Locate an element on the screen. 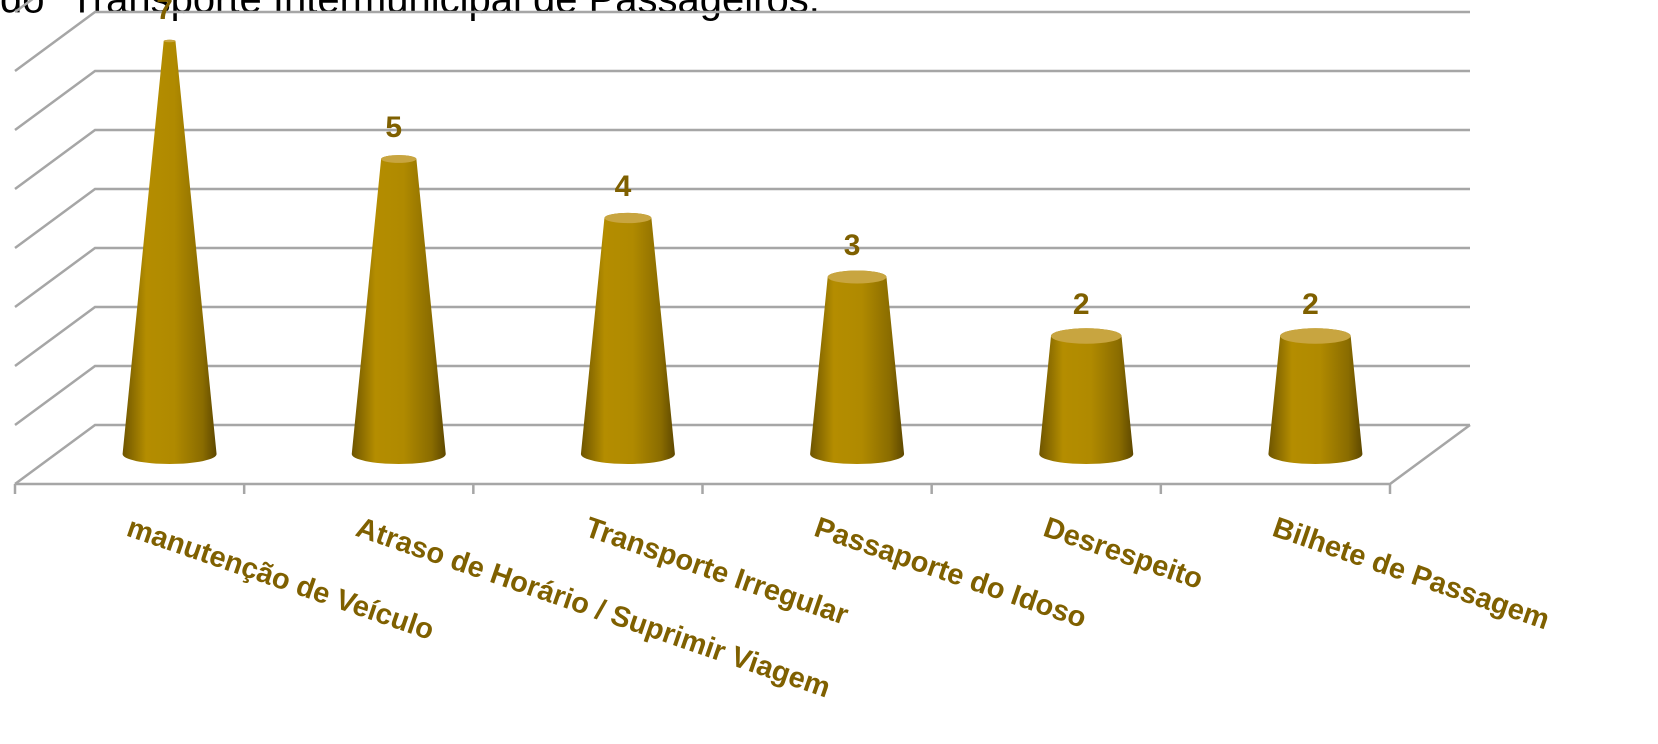  floor-edge is located at coordinates (743, 454).